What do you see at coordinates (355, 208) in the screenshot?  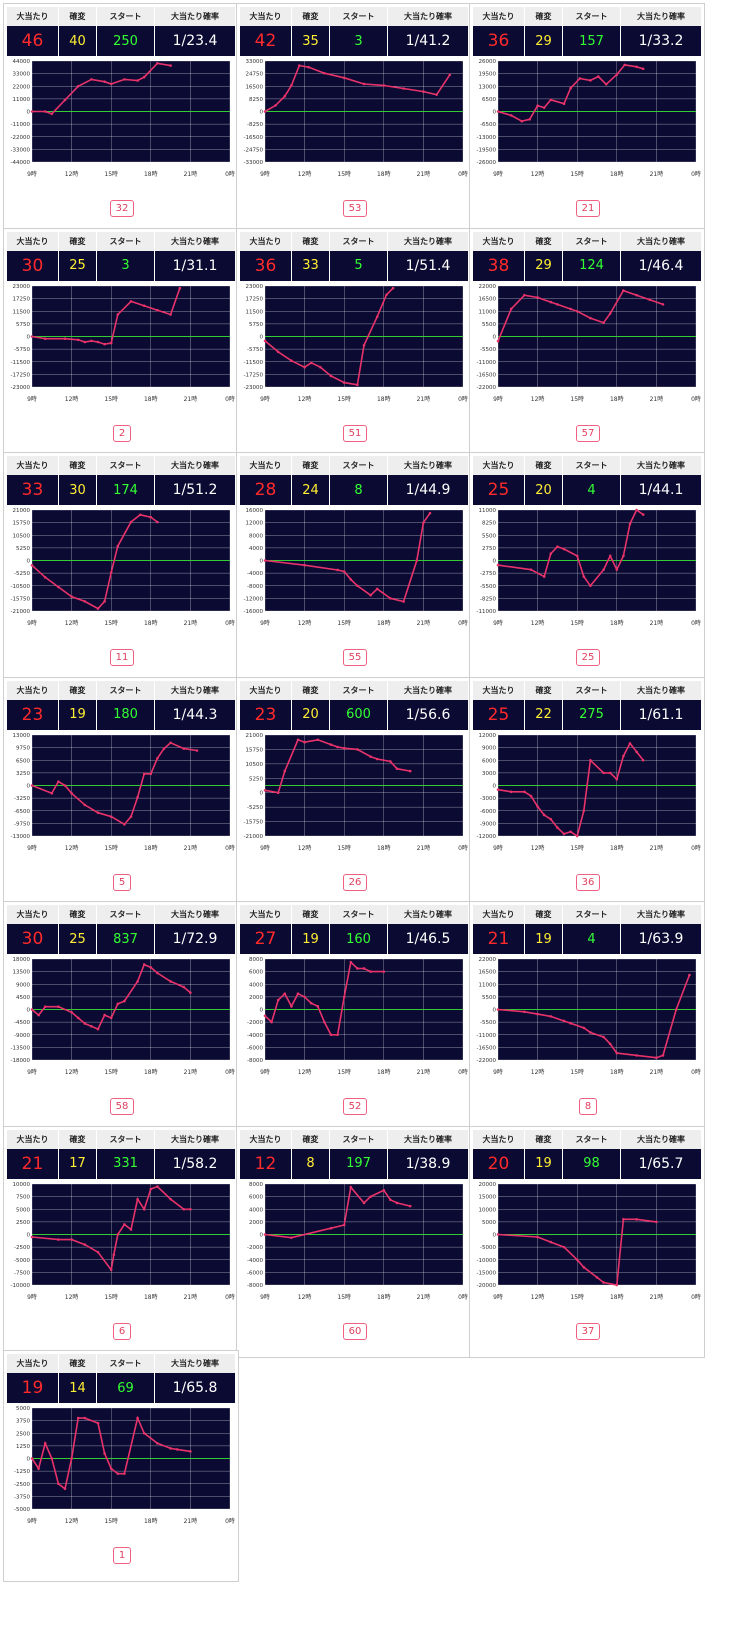 I see `machine-number-link: 53` at bounding box center [355, 208].